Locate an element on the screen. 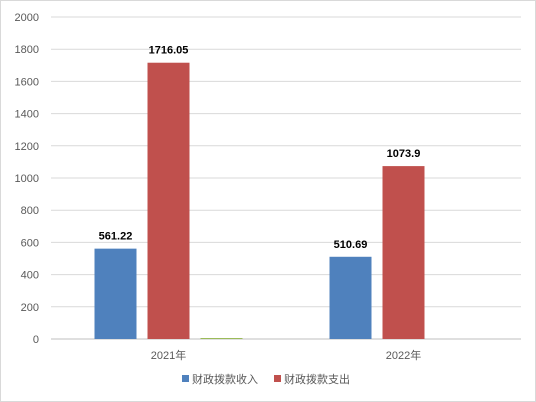  y-tick-label: 2000 is located at coordinates (27, 18).